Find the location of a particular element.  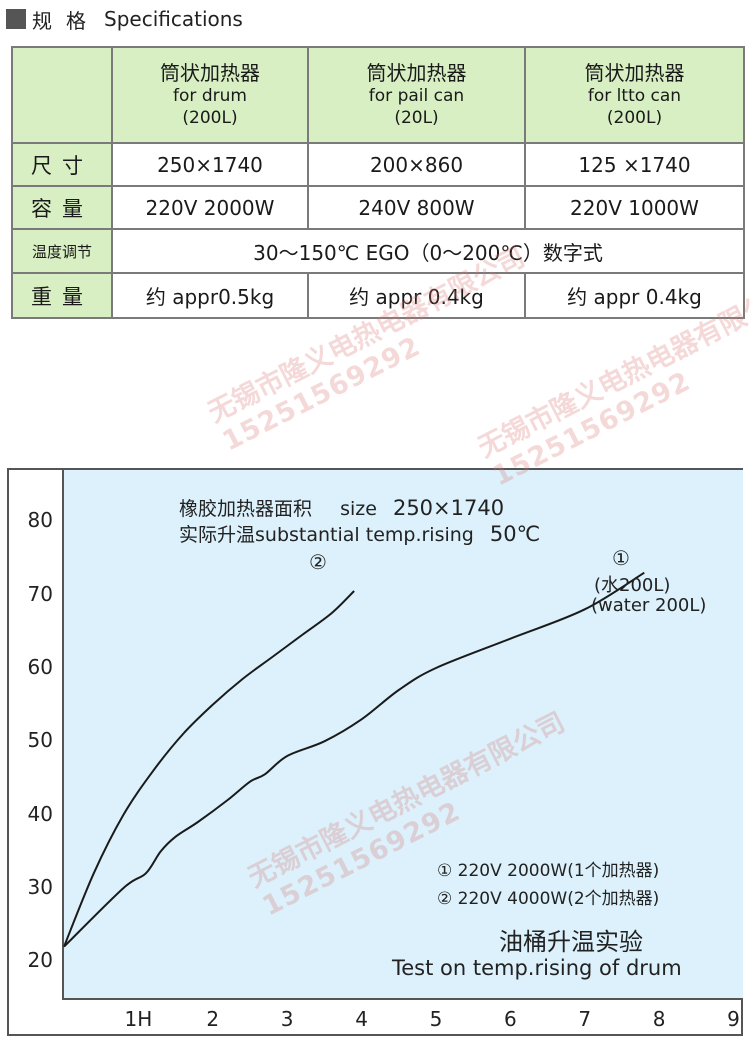

x-tick-label: 6 is located at coordinates (510, 1019).